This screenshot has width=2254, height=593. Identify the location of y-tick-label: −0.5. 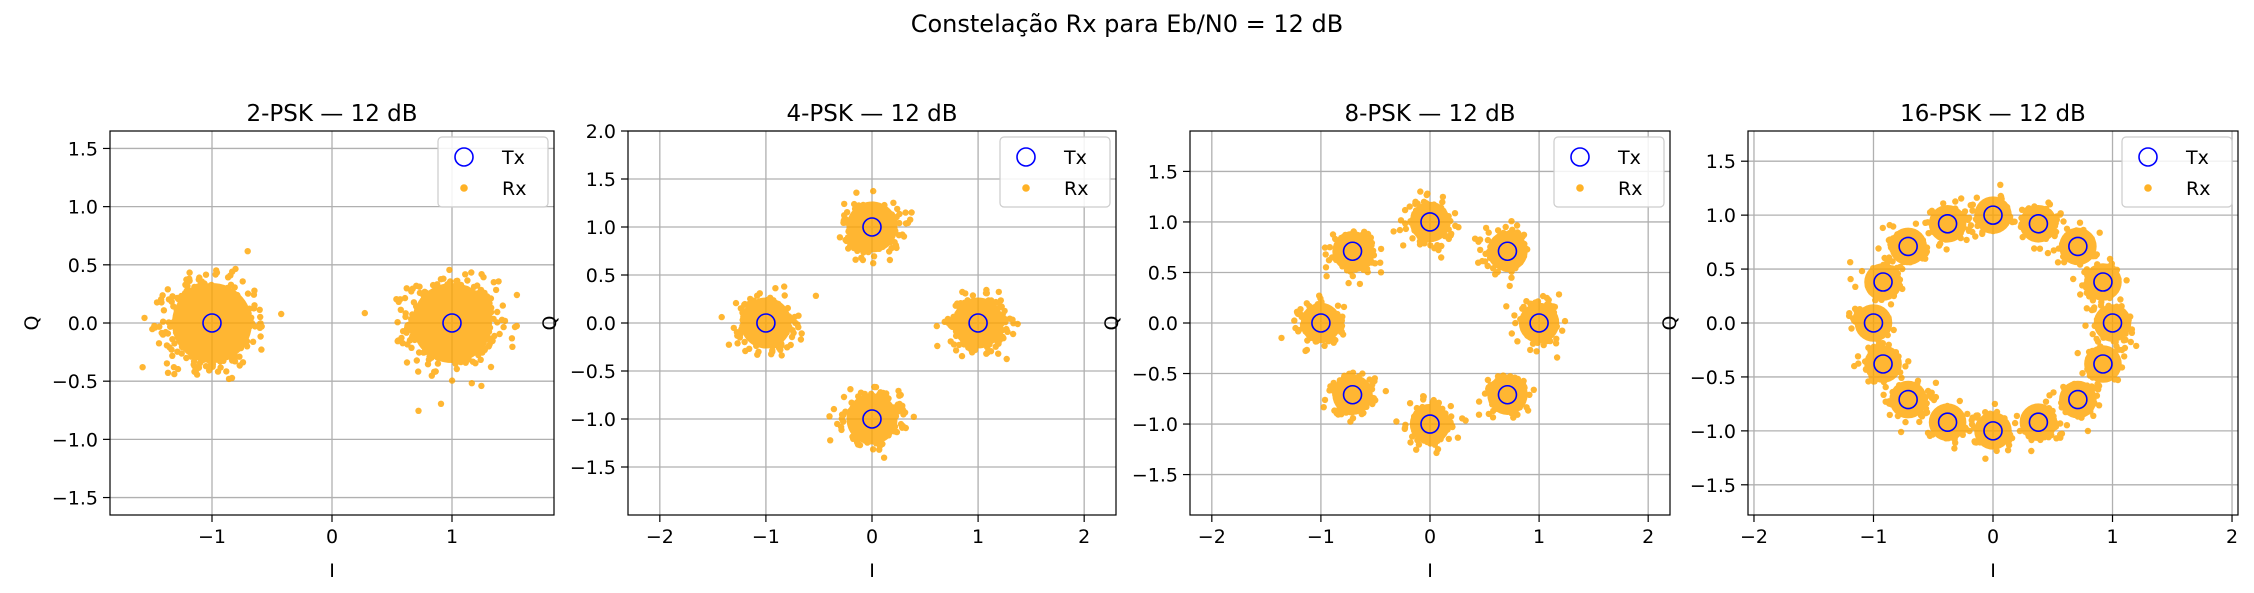
(1155, 375).